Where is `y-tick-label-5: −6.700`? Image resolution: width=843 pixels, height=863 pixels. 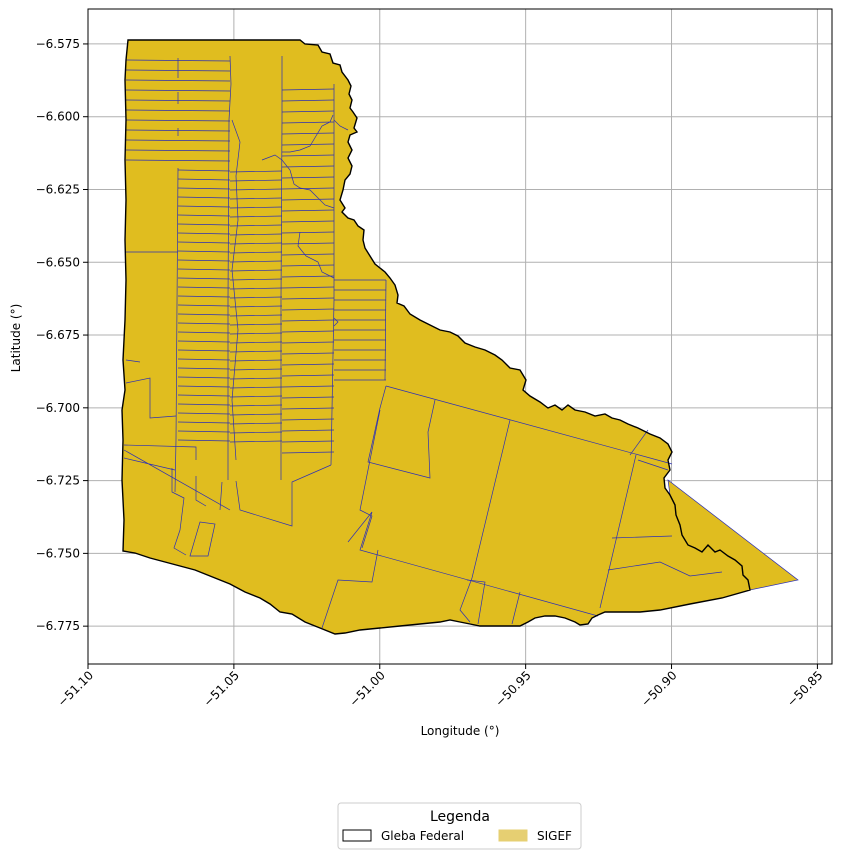
y-tick-label-5: −6.700 is located at coordinates (58, 408).